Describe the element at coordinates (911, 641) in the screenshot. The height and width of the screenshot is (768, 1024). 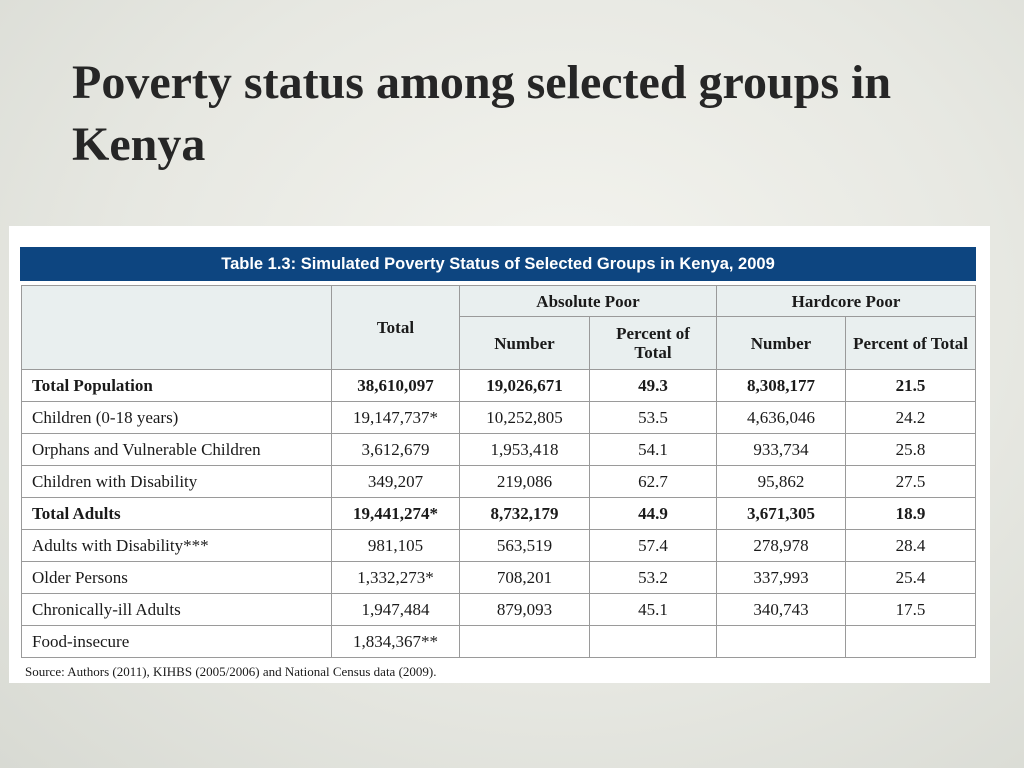
I see `cell-hardcore-percent` at that location.